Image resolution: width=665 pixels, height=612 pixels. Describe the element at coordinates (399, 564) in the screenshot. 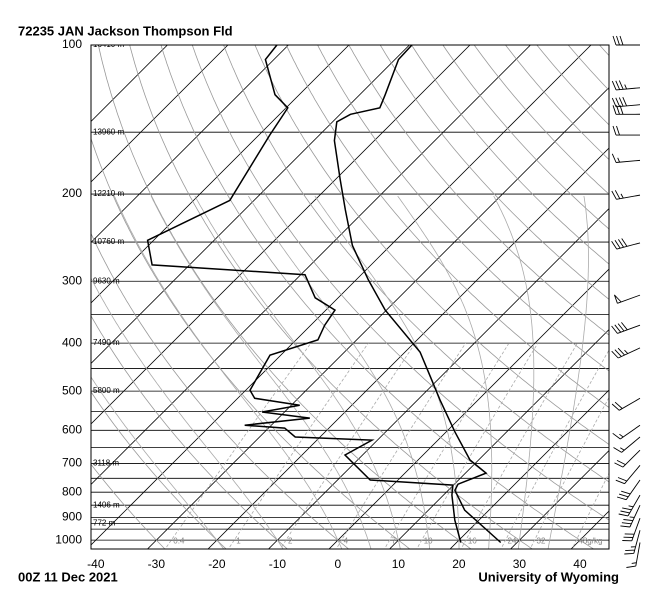

I see `x-tick-label: 10` at that location.